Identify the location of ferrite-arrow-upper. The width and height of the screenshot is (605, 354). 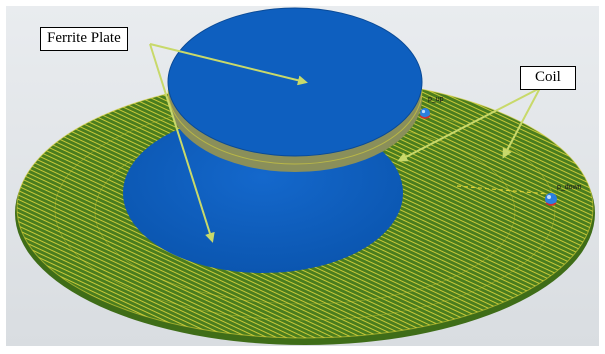
(228, 64).